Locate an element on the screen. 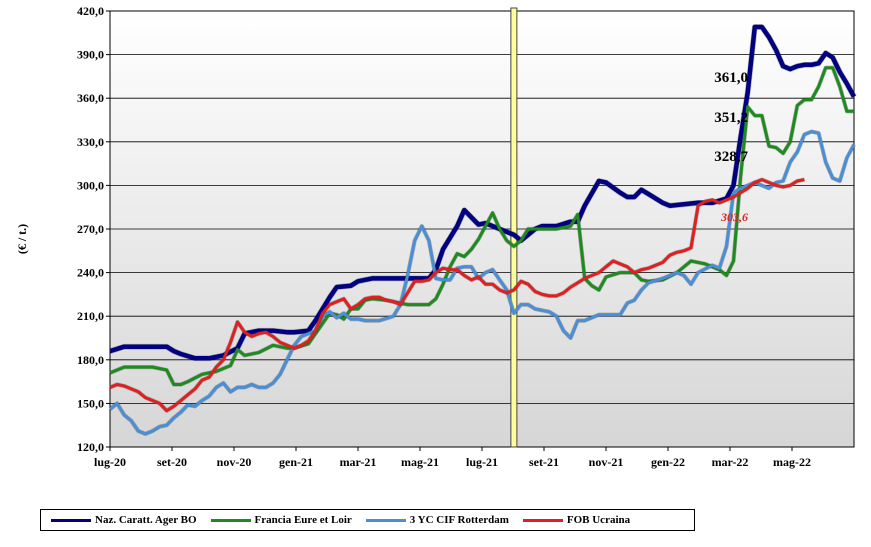 The image size is (871, 547). legend-label: Naz. Caratt. Ager BO is located at coordinates (146, 520).